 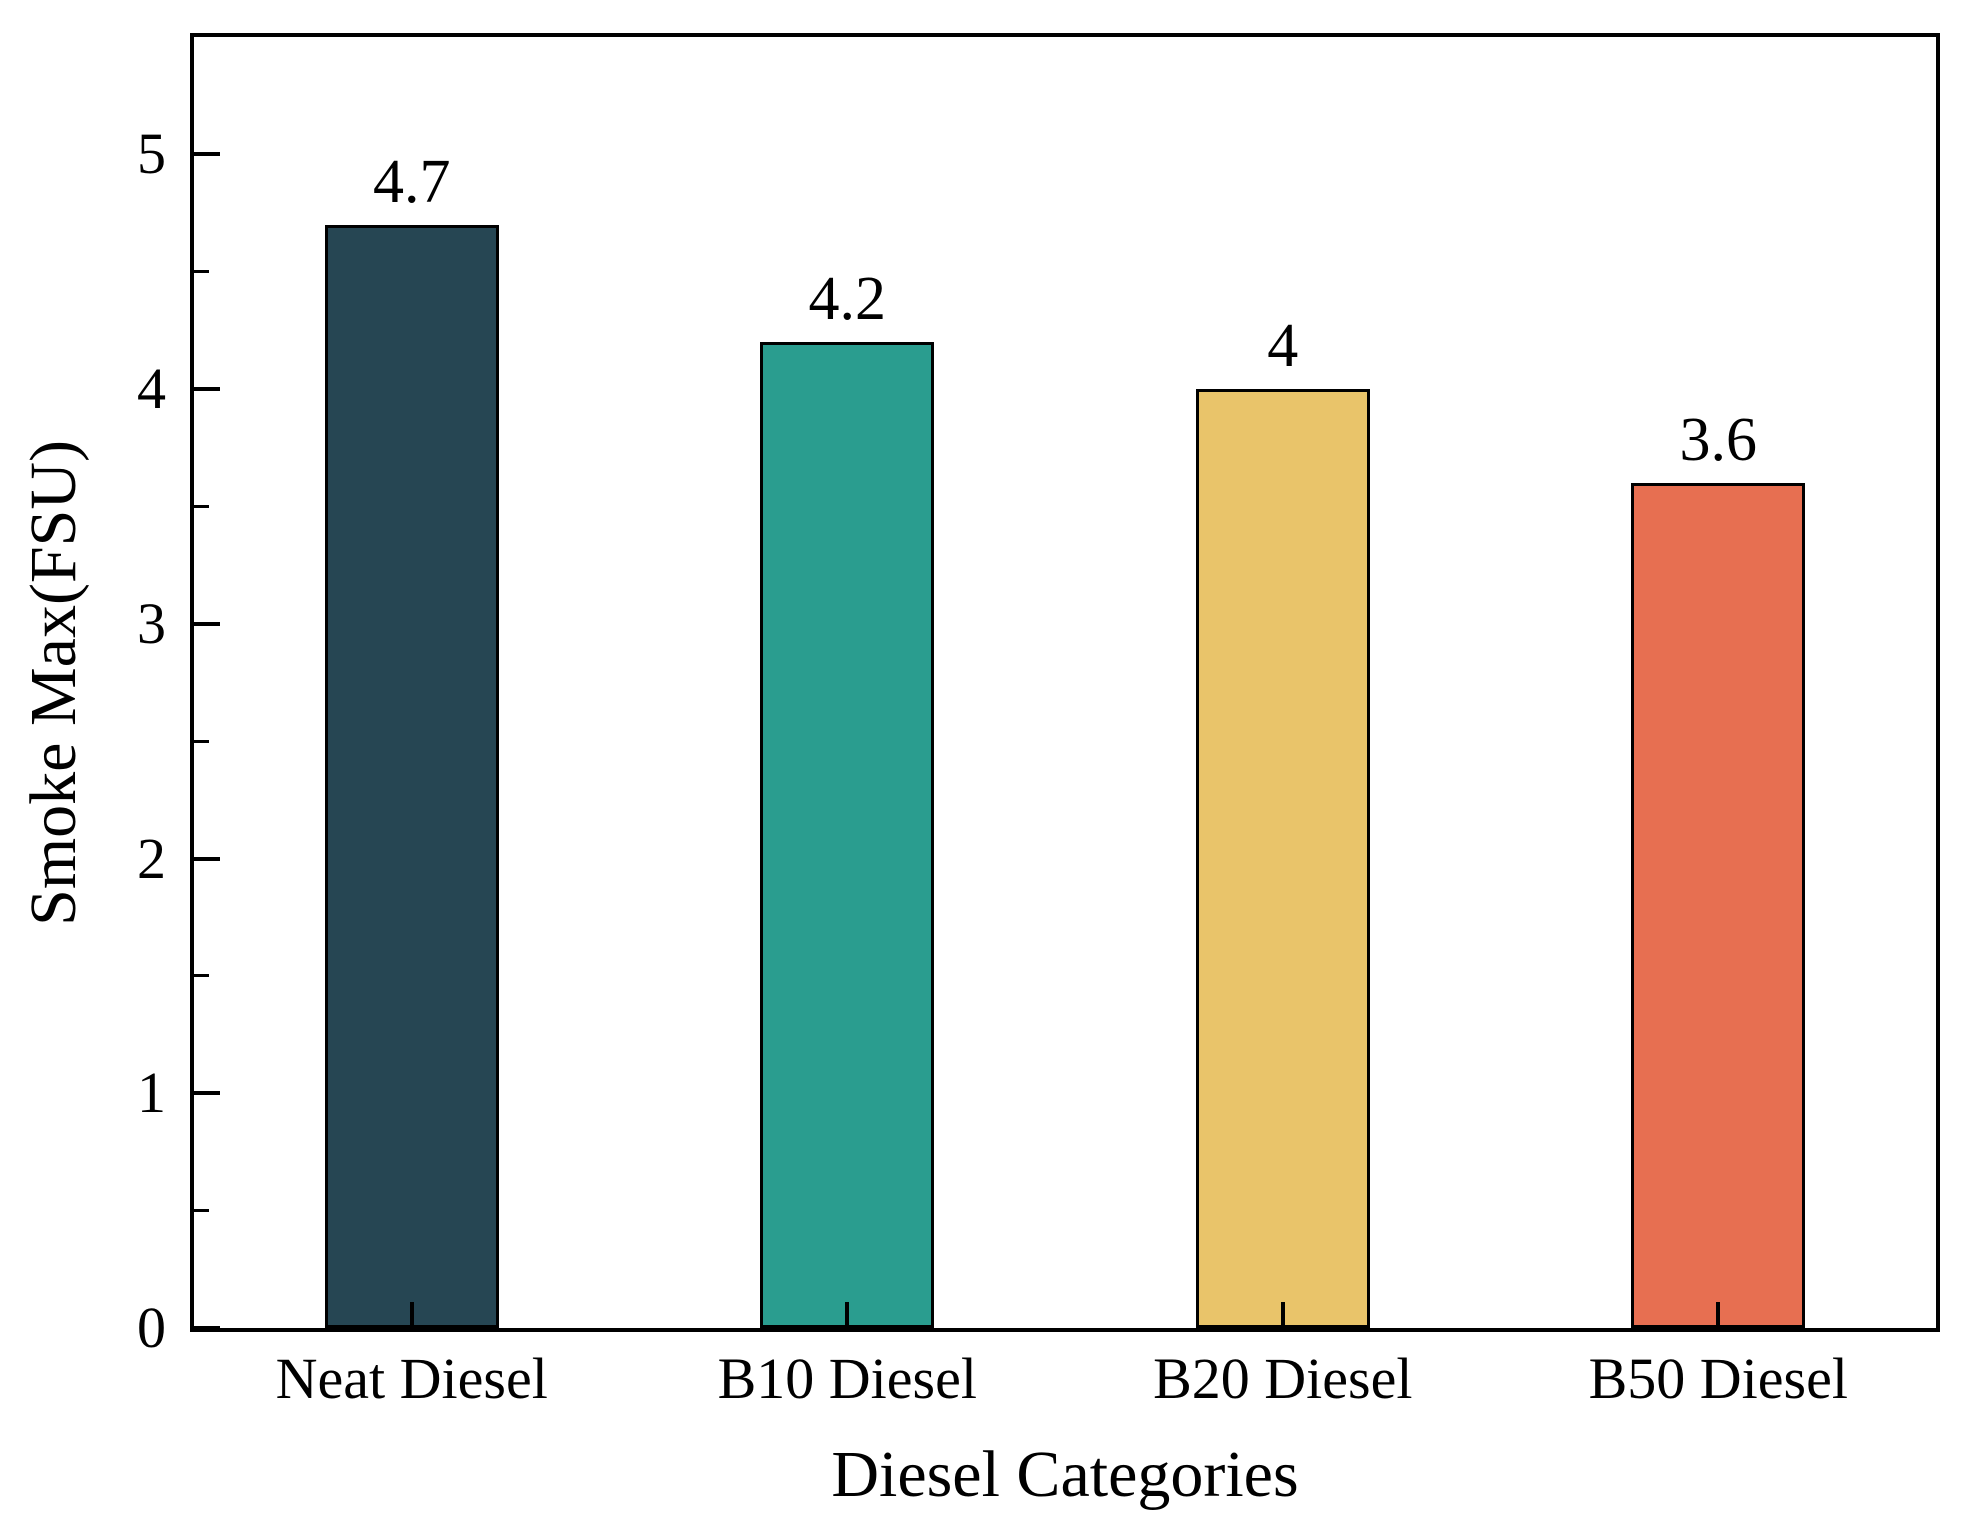 I want to click on y-axis-tick-label: 0, so click(x=151, y=1327).